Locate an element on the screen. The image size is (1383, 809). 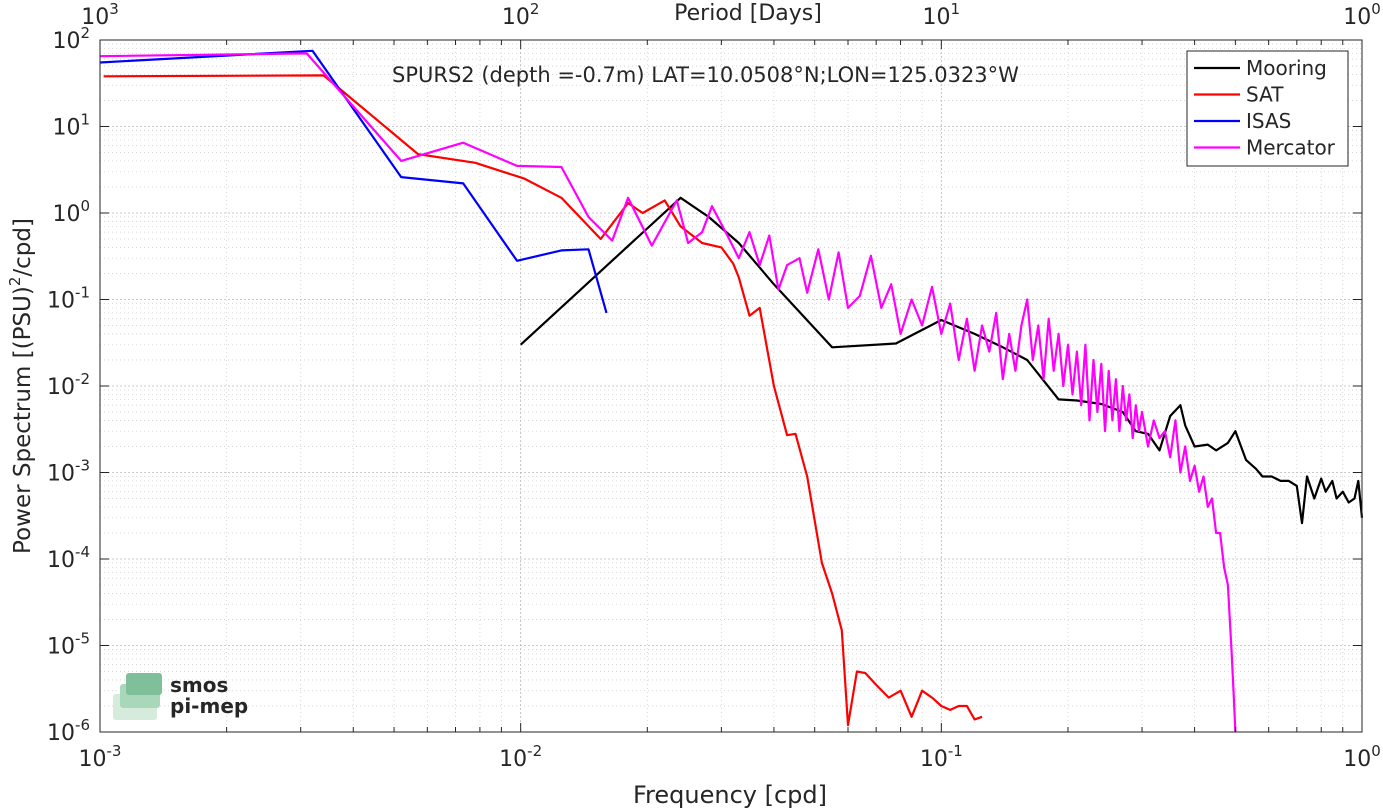
y-tick-label-exponent: -4 is located at coordinates (82, 552).